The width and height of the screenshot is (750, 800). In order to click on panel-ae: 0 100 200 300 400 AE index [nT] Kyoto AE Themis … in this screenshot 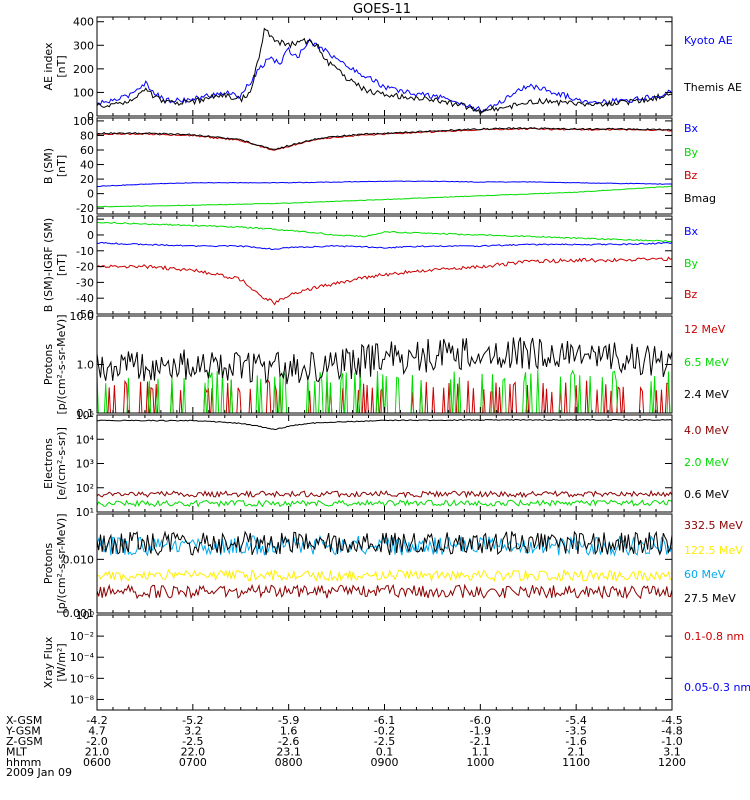, I will do `click(392, 69)`.